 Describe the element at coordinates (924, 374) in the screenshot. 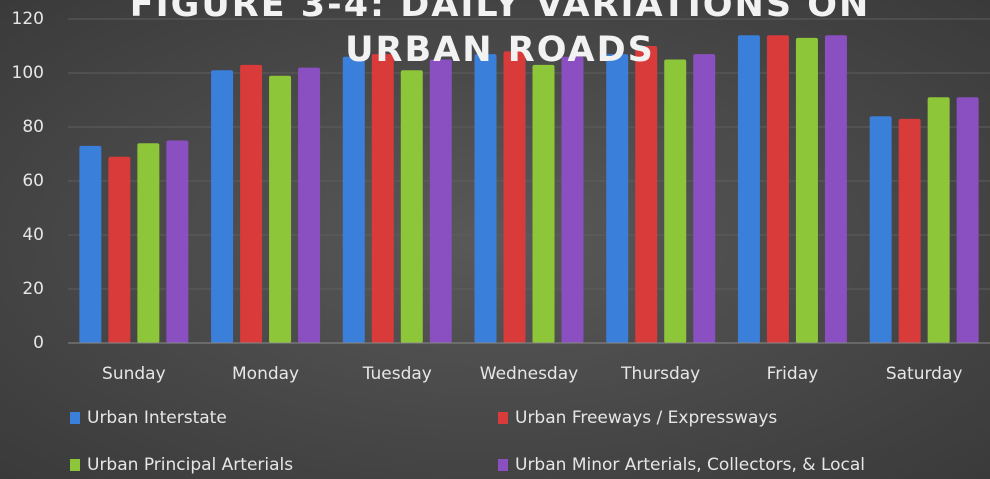

I see `x-tick-label: Saturday` at that location.